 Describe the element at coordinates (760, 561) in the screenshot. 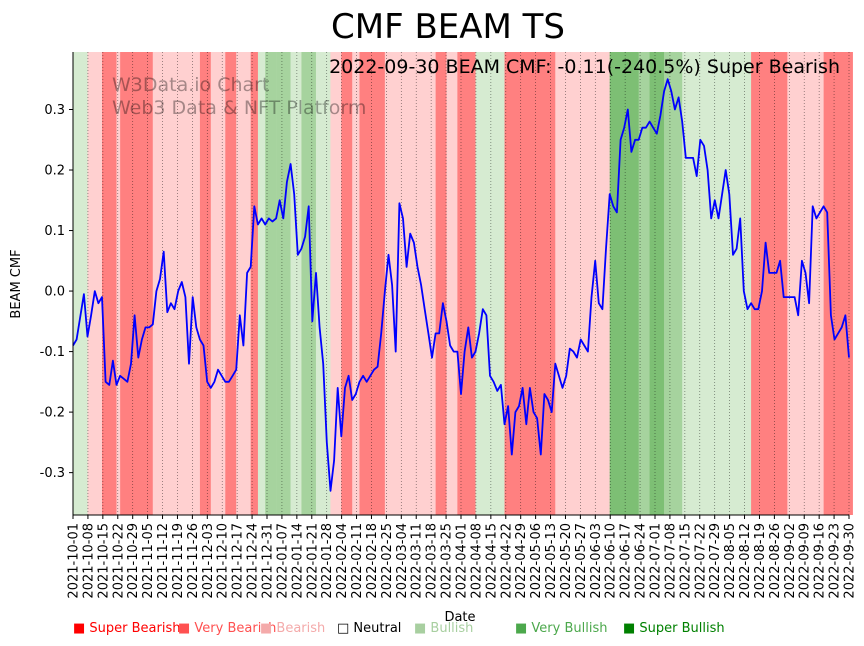

I see `x-tick-label: 2022-08-19` at that location.